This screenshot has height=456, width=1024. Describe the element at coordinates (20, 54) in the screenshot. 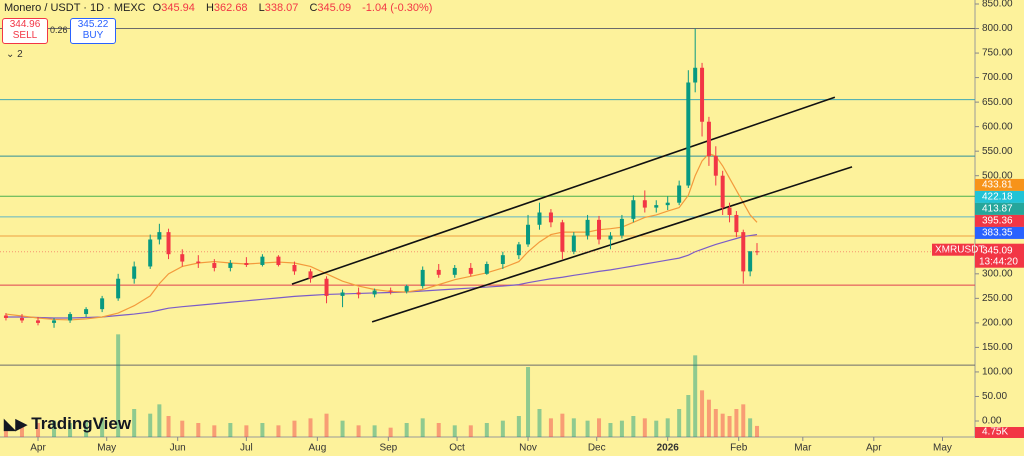

I see `count: 2` at that location.